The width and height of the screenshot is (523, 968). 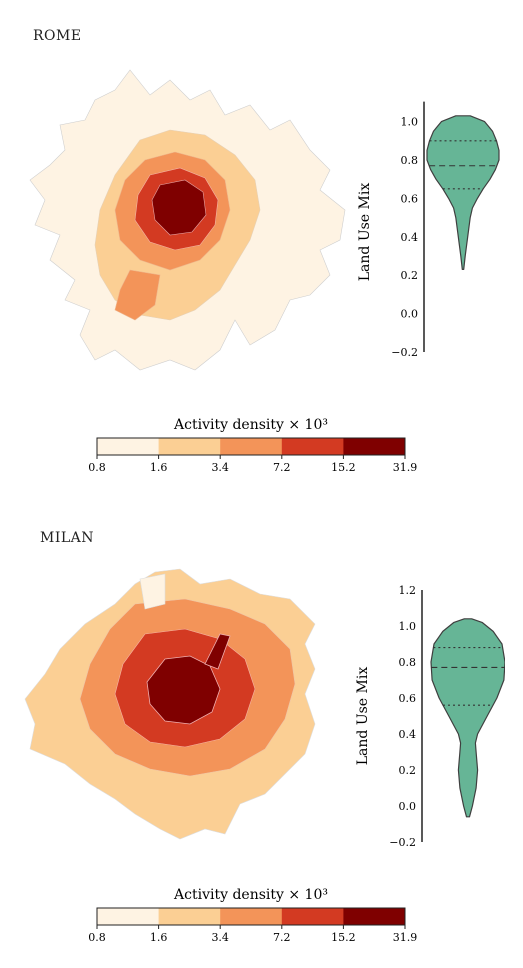 I want to click on milan-core, so click(x=183, y=690).